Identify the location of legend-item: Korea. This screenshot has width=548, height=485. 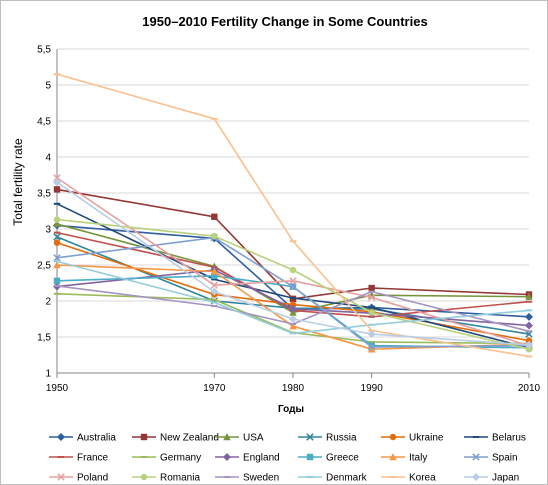
(408, 478).